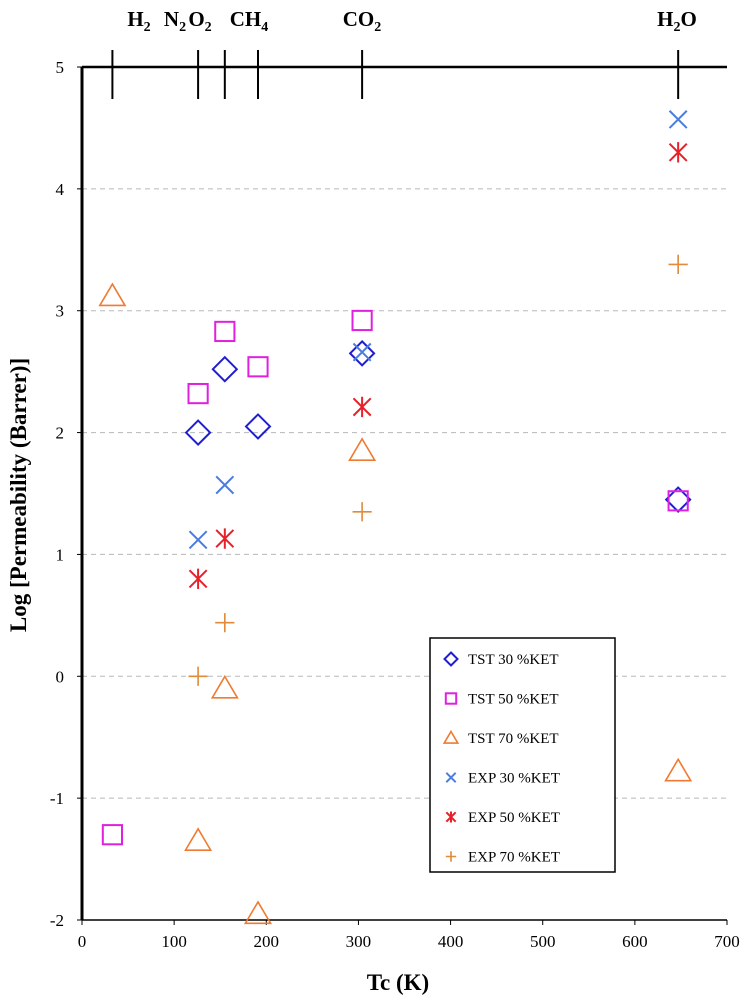  I want to click on x-axis-title: Tc (K), so click(398, 982).